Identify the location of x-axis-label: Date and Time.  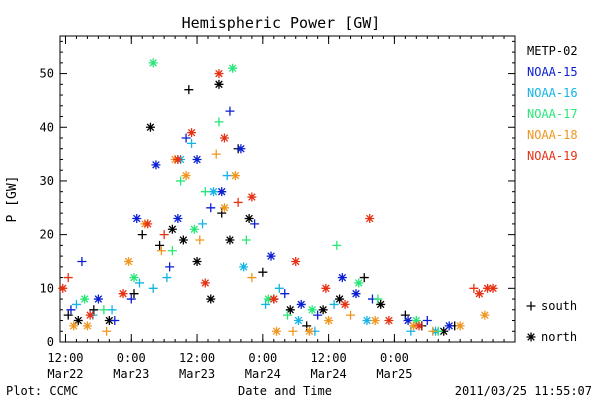
(285, 391).